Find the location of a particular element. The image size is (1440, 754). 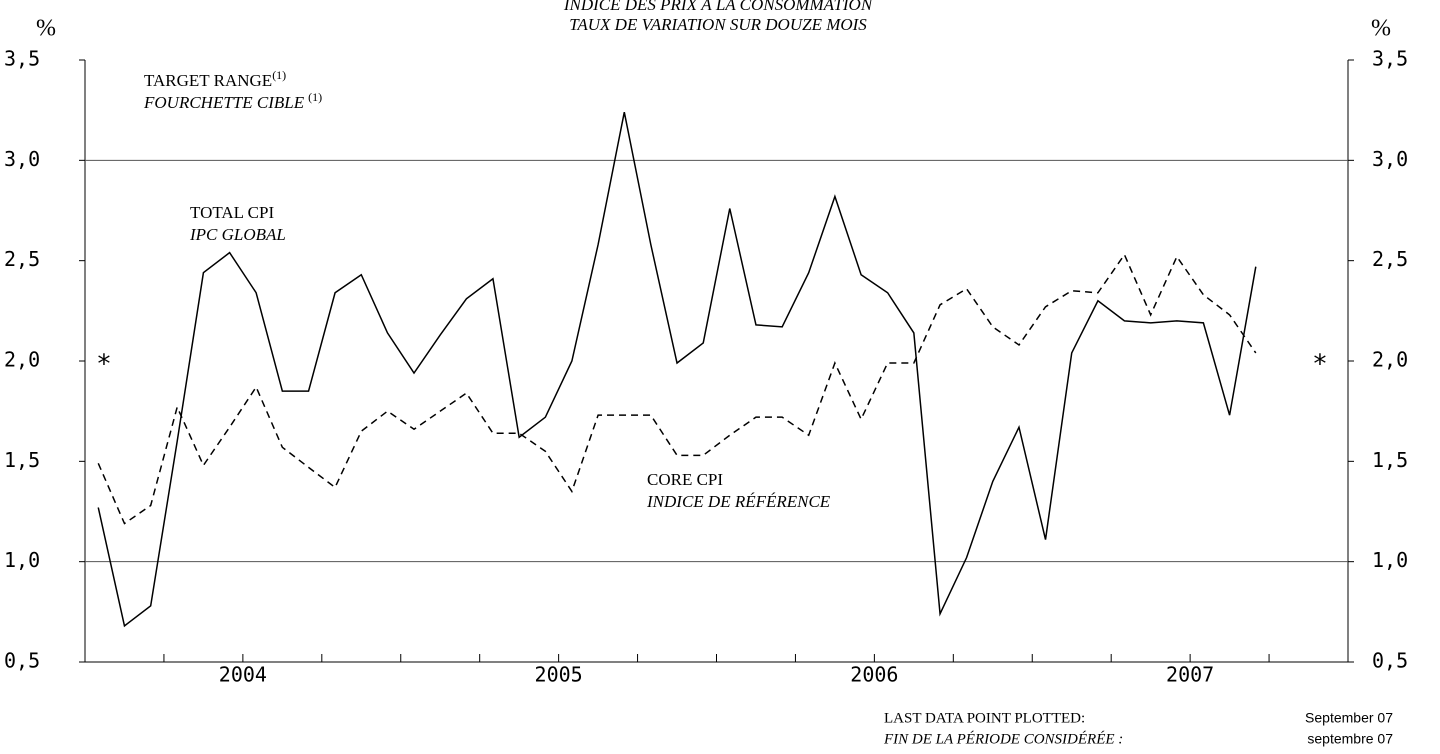

footer-label-fr: FIN DE LA PÉRIODE CONSIDÉRÉE : is located at coordinates (1003, 738).